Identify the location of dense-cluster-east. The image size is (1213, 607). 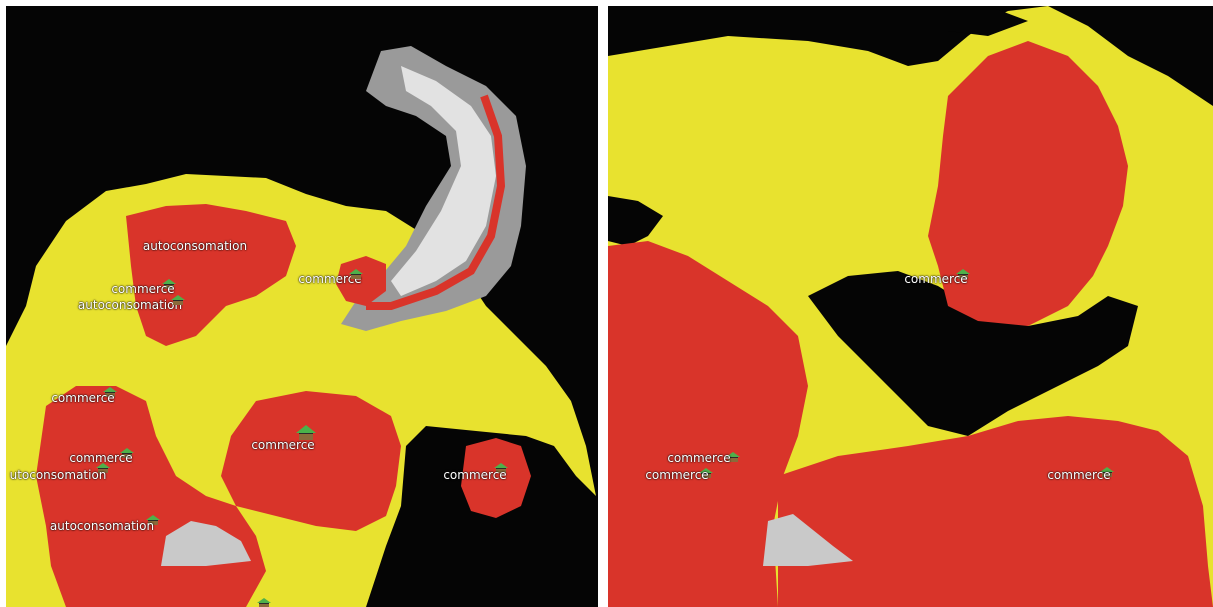
(496, 478).